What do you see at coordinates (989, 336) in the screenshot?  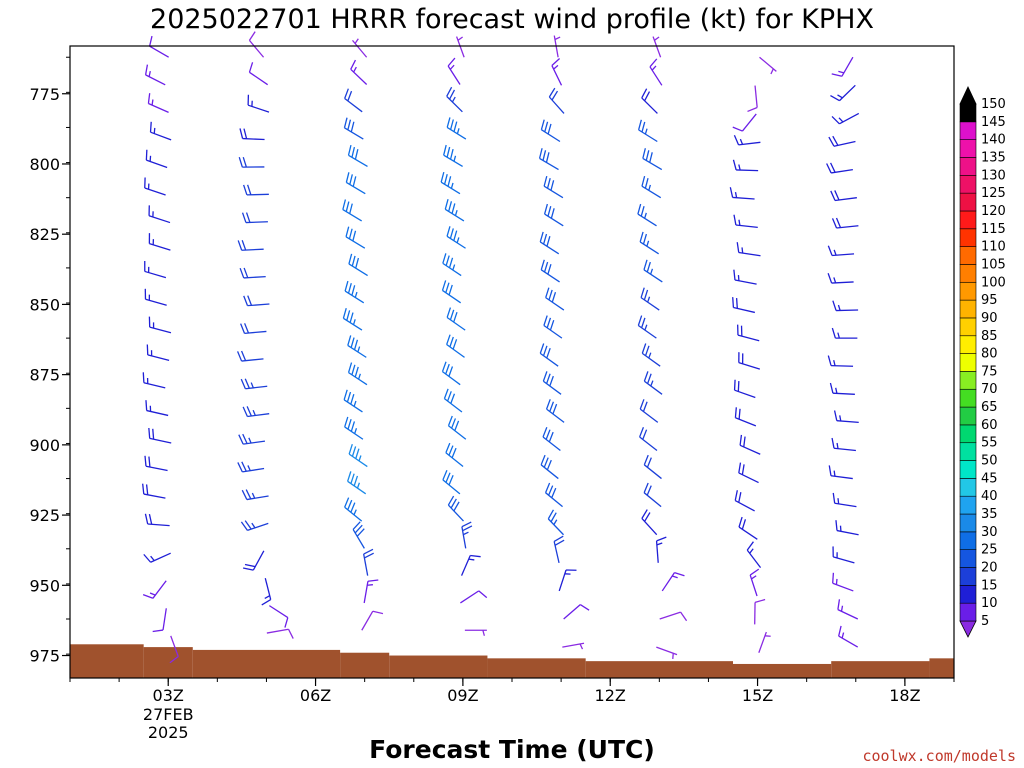 I see `colorbar-label: 85` at bounding box center [989, 336].